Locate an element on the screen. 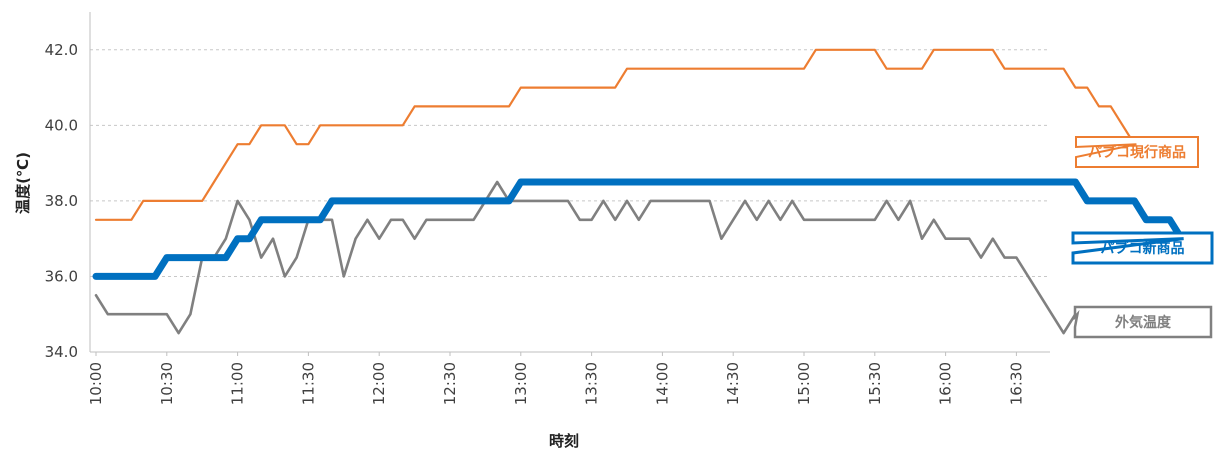 The height and width of the screenshot is (462, 1228). x-tick-label: 15:30 is located at coordinates (875, 383).